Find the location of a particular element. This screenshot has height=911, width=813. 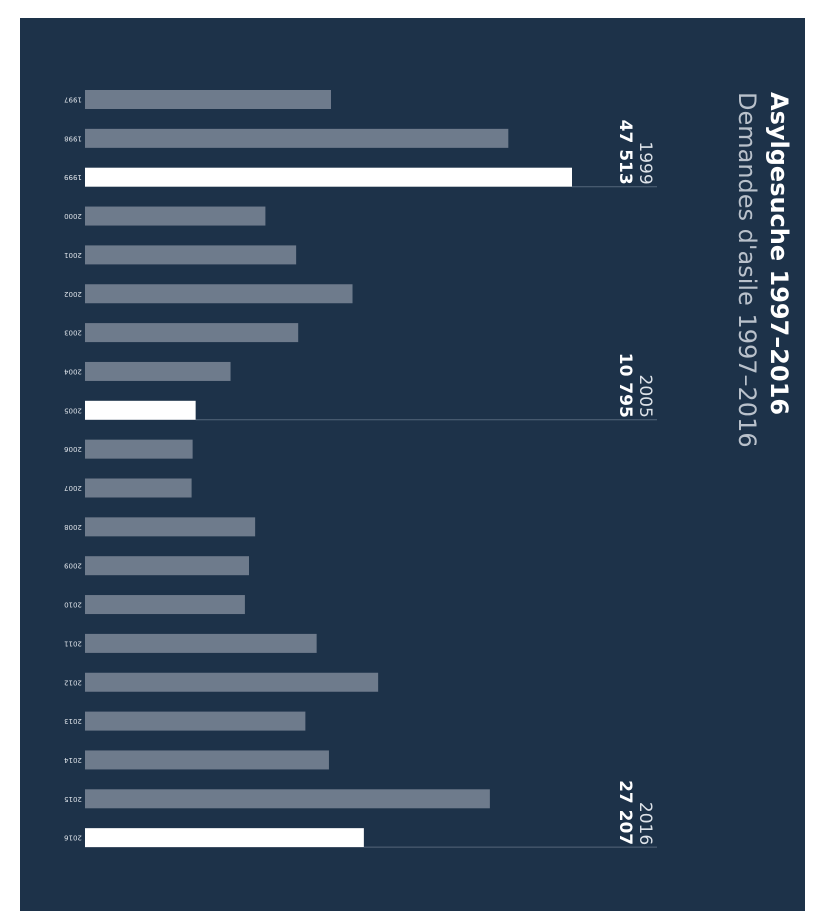

tick-label-2006: 2006 is located at coordinates (73, 449).